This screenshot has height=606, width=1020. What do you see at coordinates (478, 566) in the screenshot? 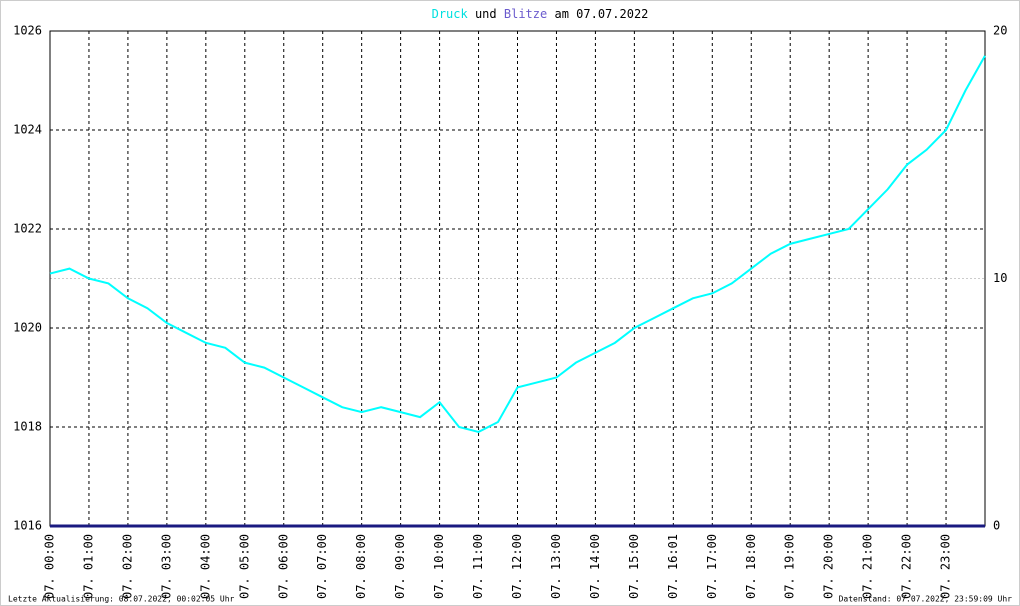
I see `x-tick-label: 07. 11:00` at bounding box center [478, 566].